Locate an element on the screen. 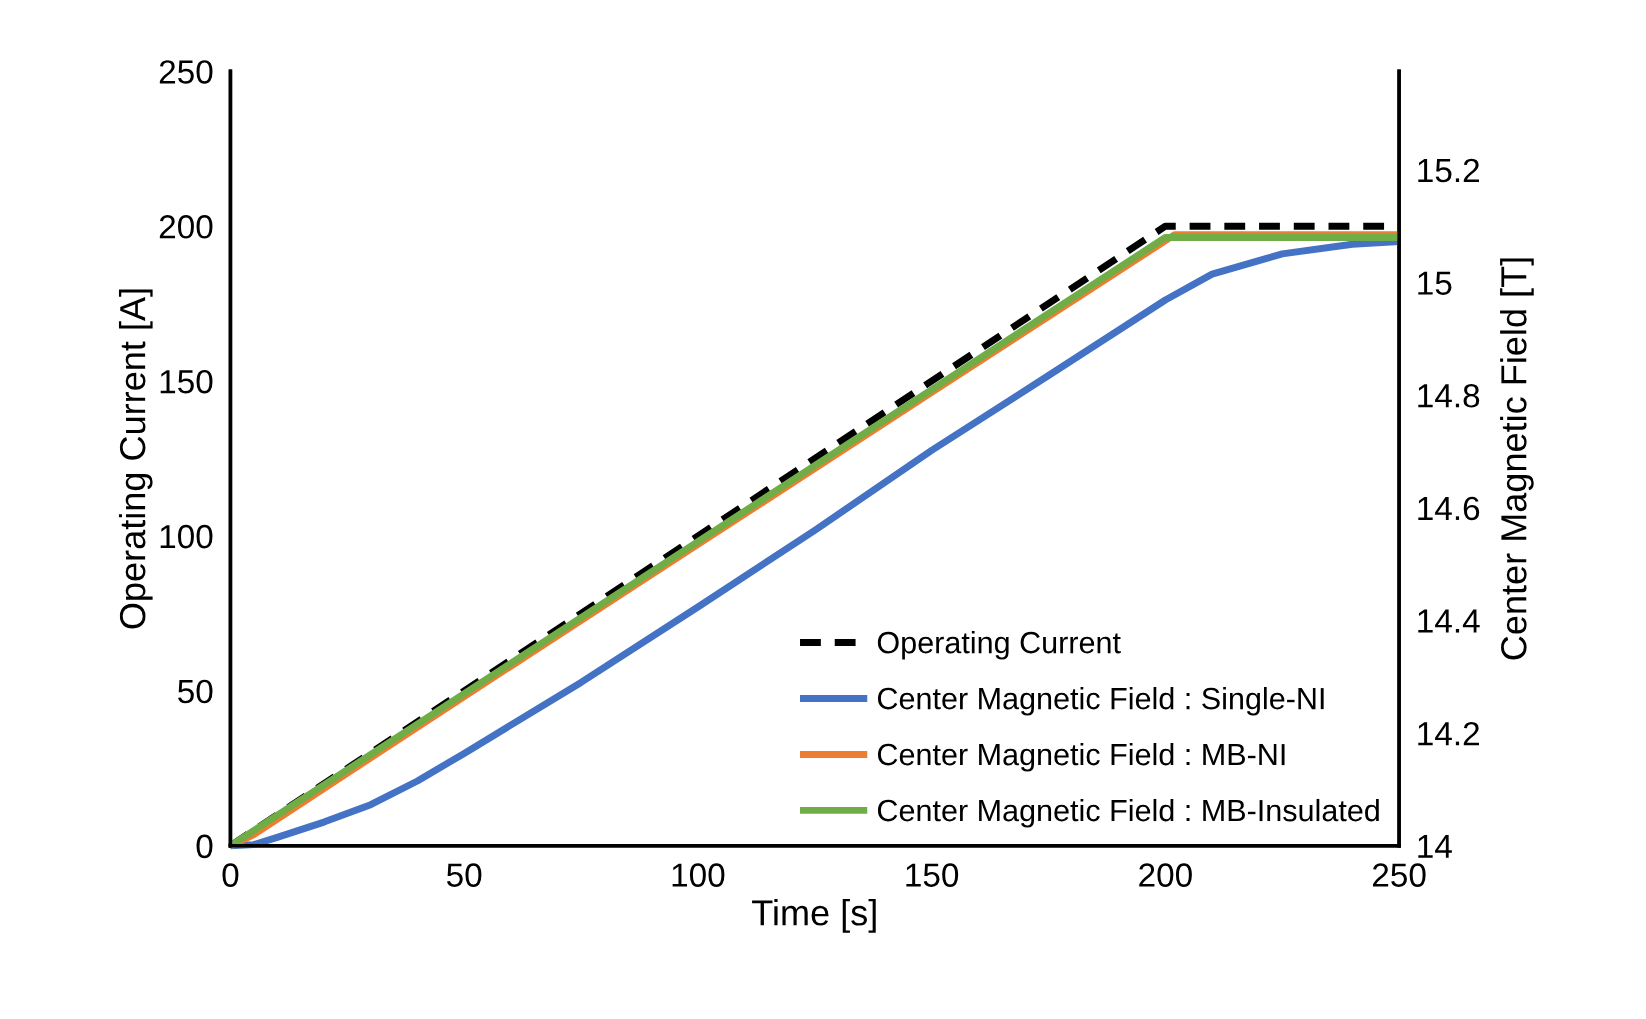  x-tick-label: 250 is located at coordinates (1399, 875).